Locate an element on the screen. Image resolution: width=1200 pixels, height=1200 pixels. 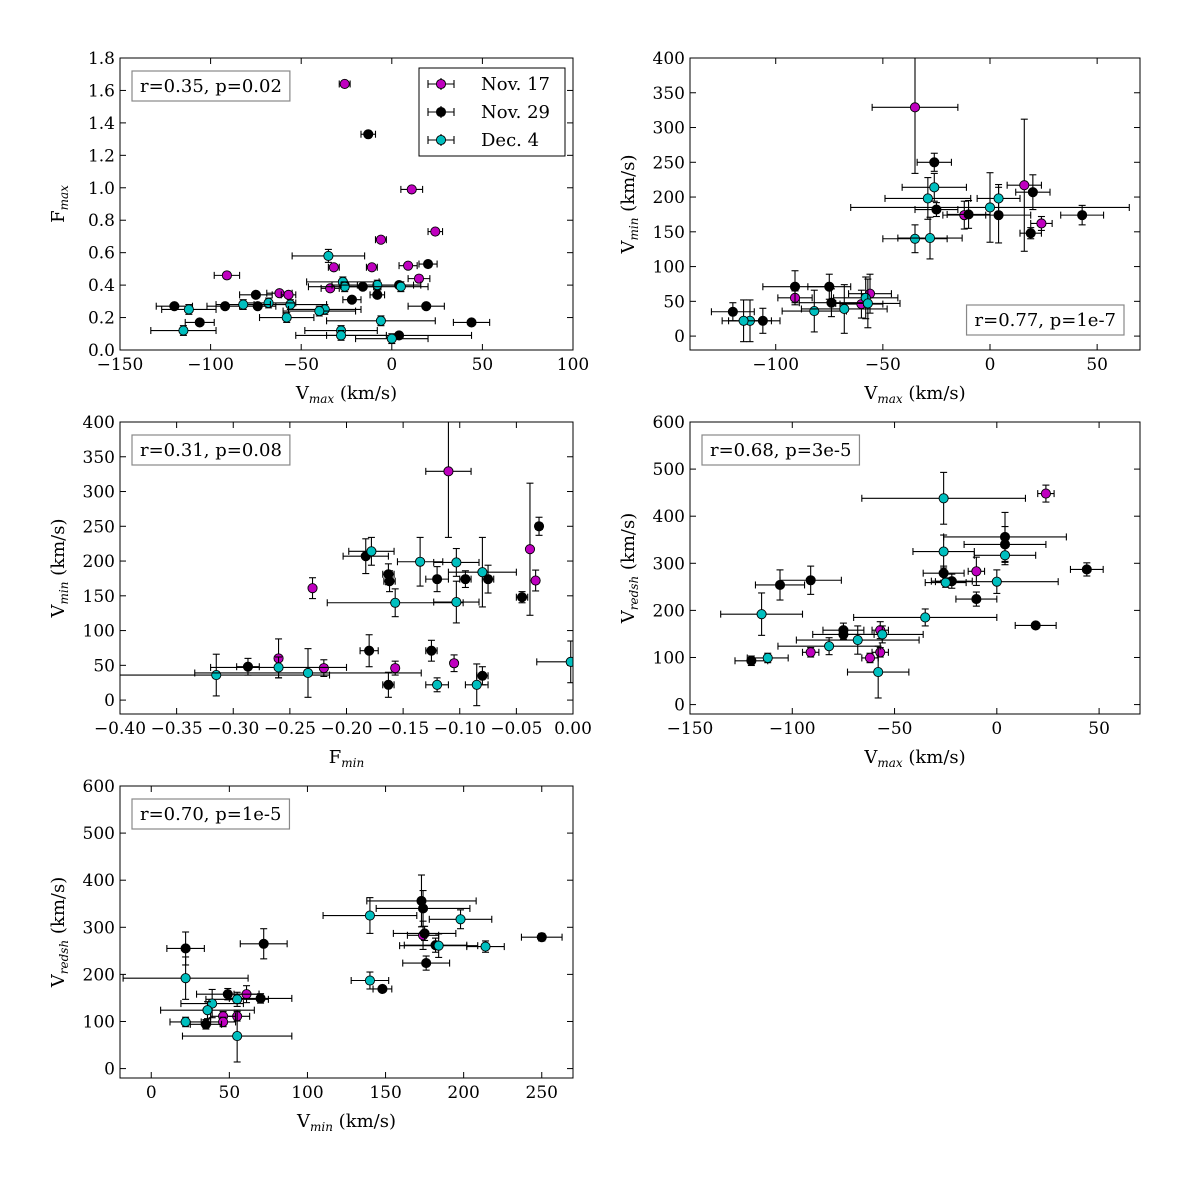
legend-item: Nov. 29 is located at coordinates (488, 112).